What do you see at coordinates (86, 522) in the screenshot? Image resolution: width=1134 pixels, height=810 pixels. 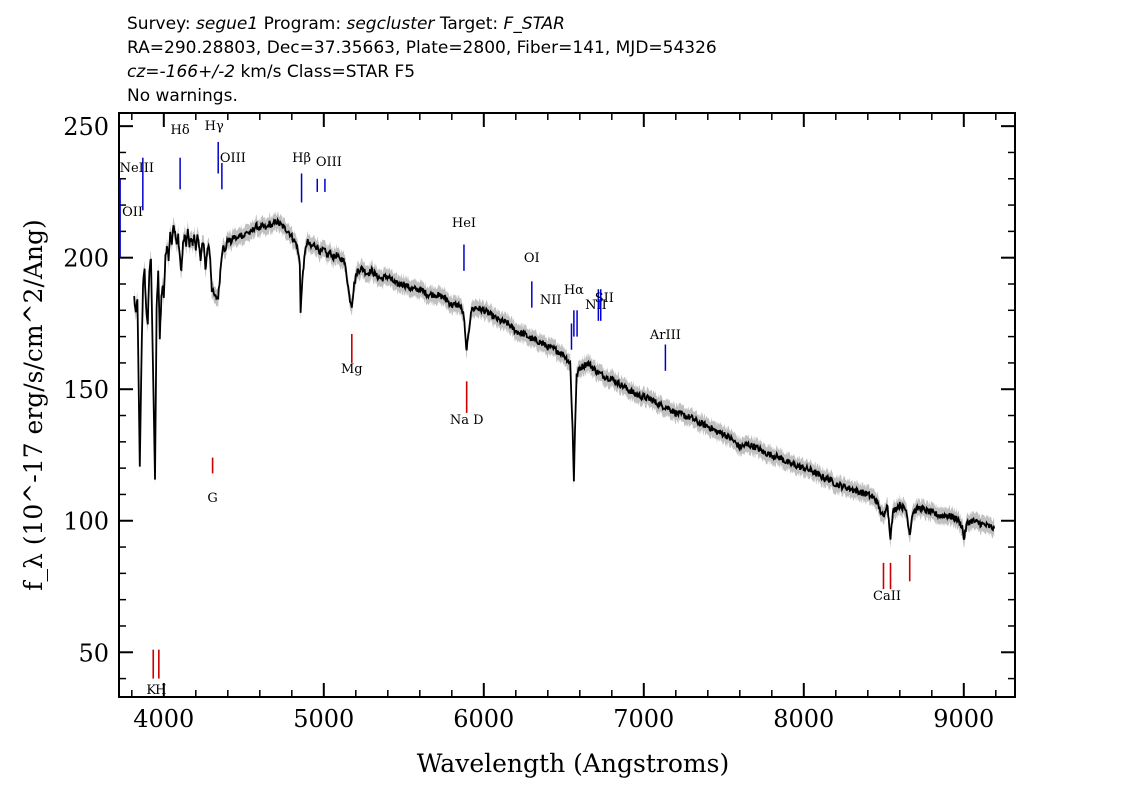 I see `y-tick-label: 100` at bounding box center [86, 522].